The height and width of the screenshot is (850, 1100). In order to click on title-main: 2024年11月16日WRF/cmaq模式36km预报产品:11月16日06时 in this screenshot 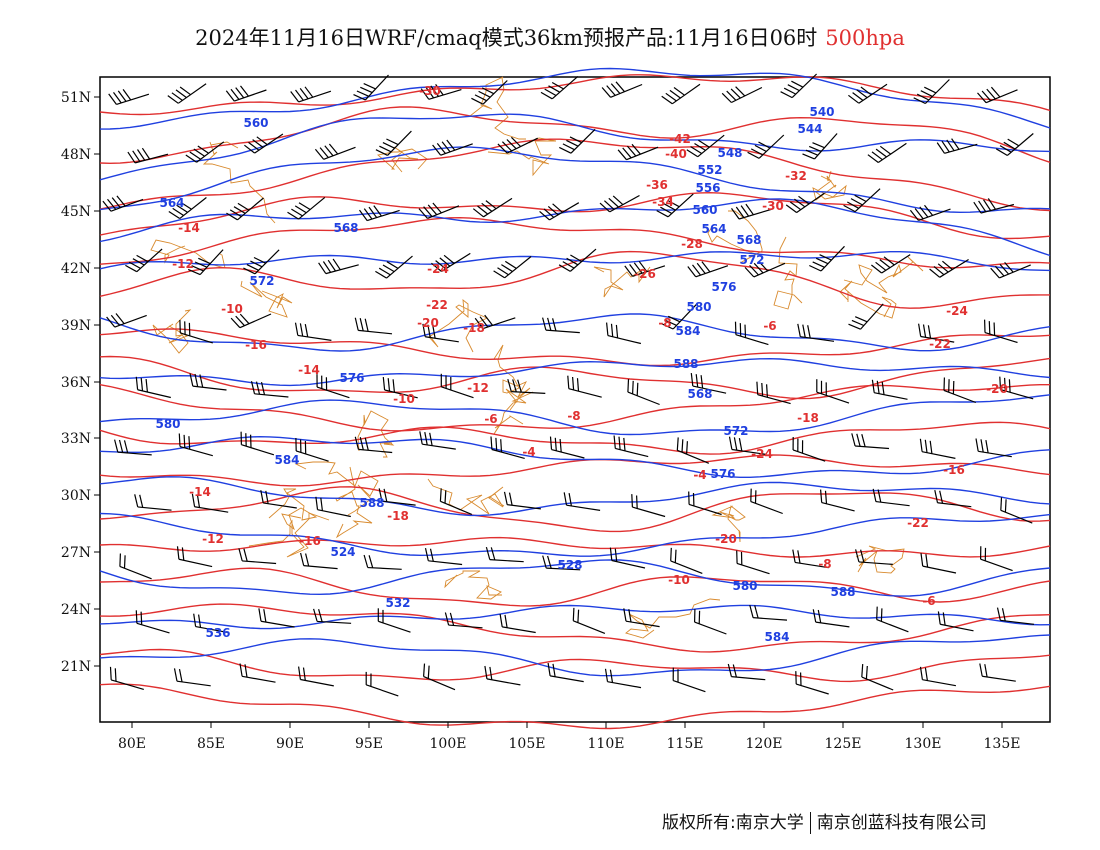, I will do `click(506, 38)`.